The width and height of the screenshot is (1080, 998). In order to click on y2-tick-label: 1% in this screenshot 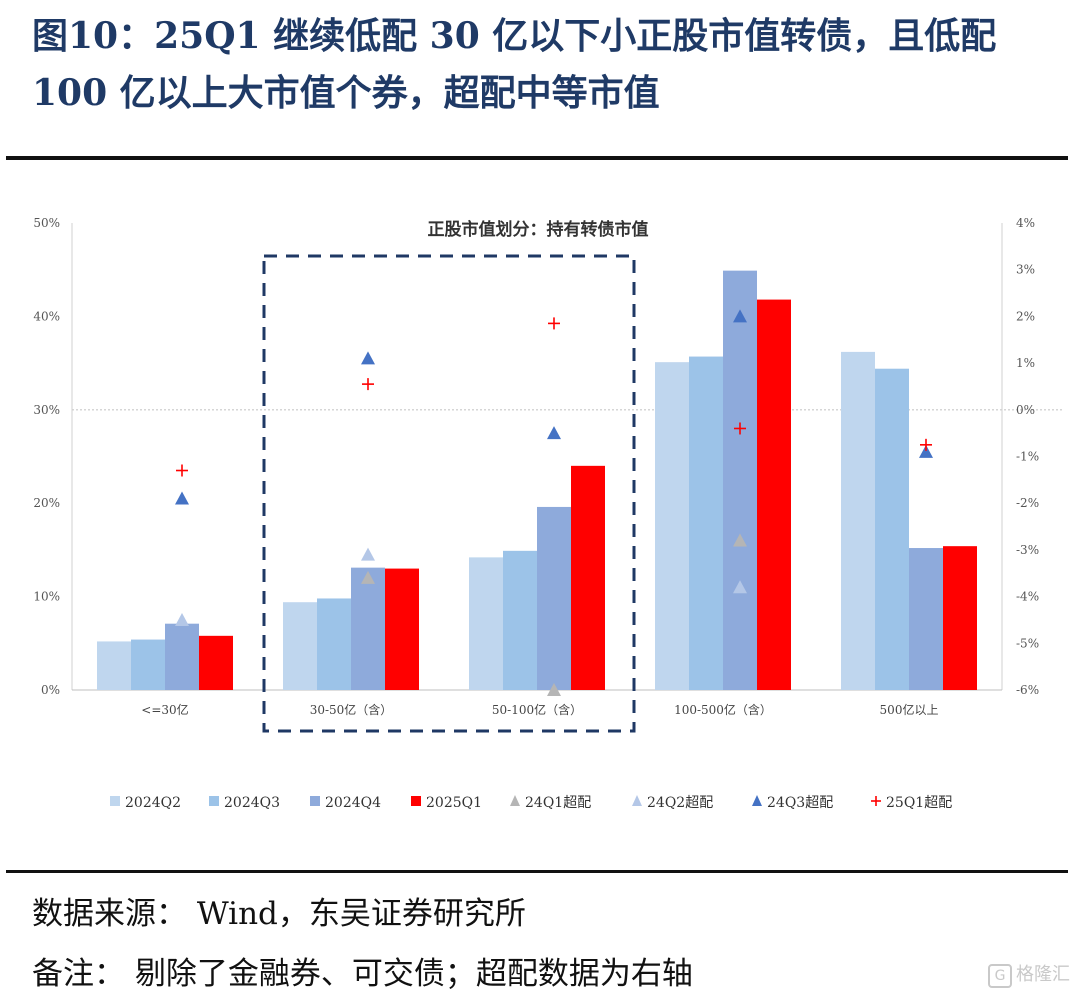, I will do `click(1025, 363)`.